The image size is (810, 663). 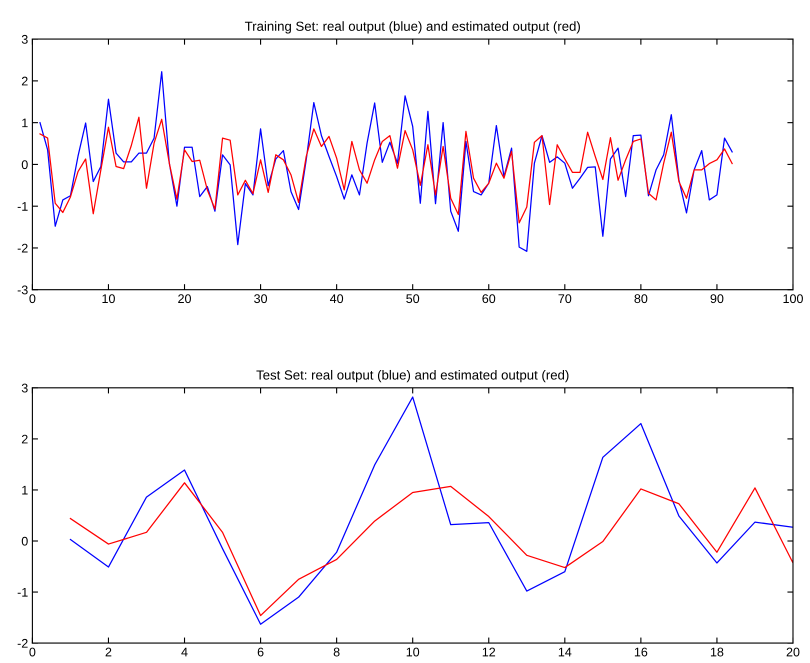 What do you see at coordinates (109, 652) in the screenshot?
I see `x-tick-label: 2` at bounding box center [109, 652].